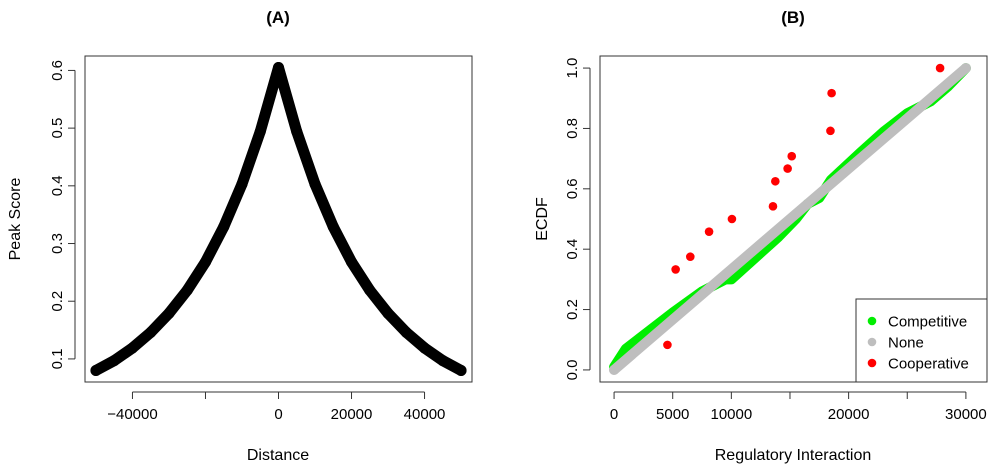  What do you see at coordinates (57, 70) in the screenshot?
I see `panel-a-y-tick-label: 0.6` at bounding box center [57, 70].